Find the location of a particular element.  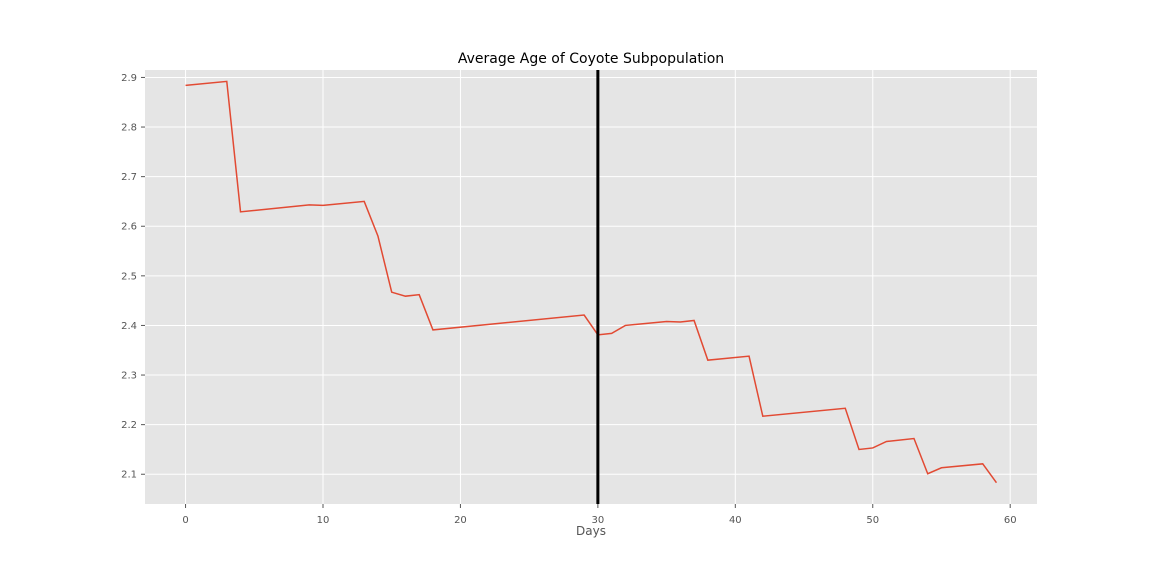

y-tick-label: 2.9 is located at coordinates (129, 78).